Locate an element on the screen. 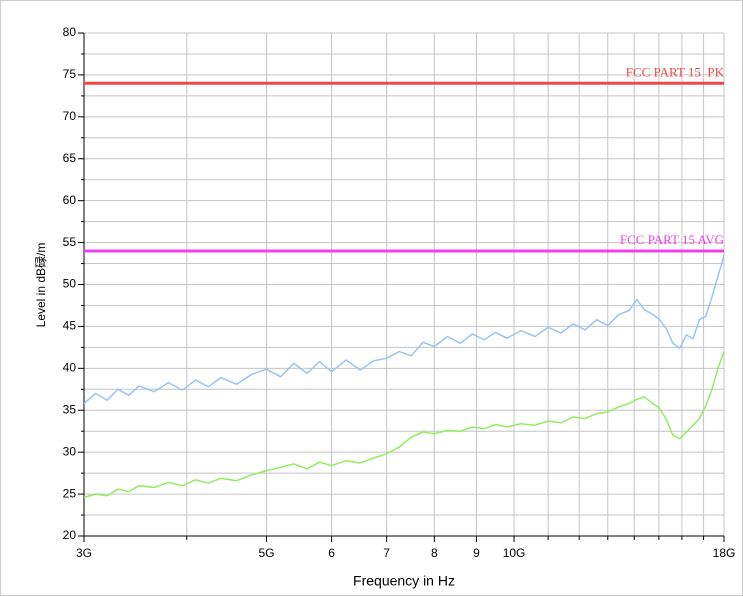 The width and height of the screenshot is (743, 596). y-tick-label: 40 is located at coordinates (70, 368).